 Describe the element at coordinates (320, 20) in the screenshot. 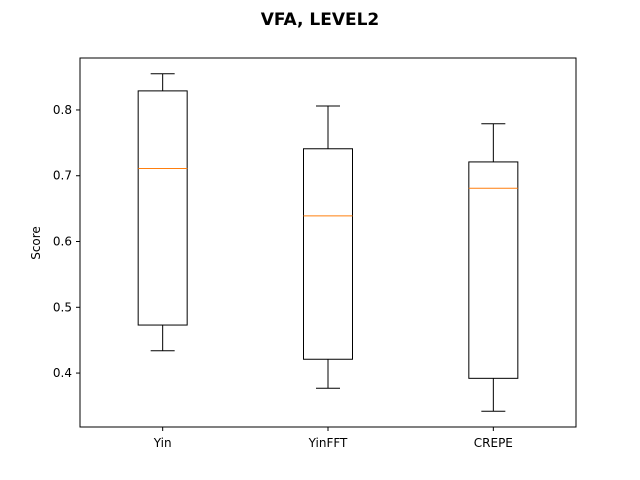

I see `chart-title: VFA, LEVEL2` at that location.